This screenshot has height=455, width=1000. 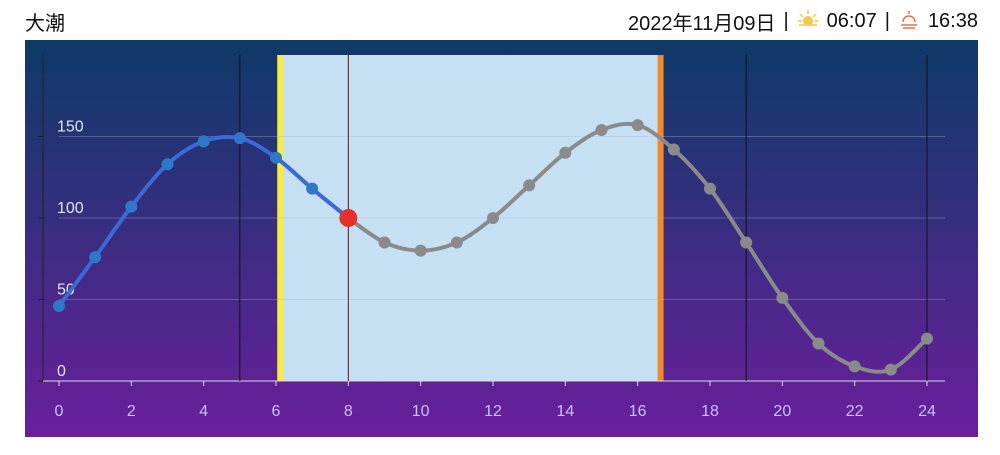 I want to click on x-tick-label: 20, so click(x=782, y=411).